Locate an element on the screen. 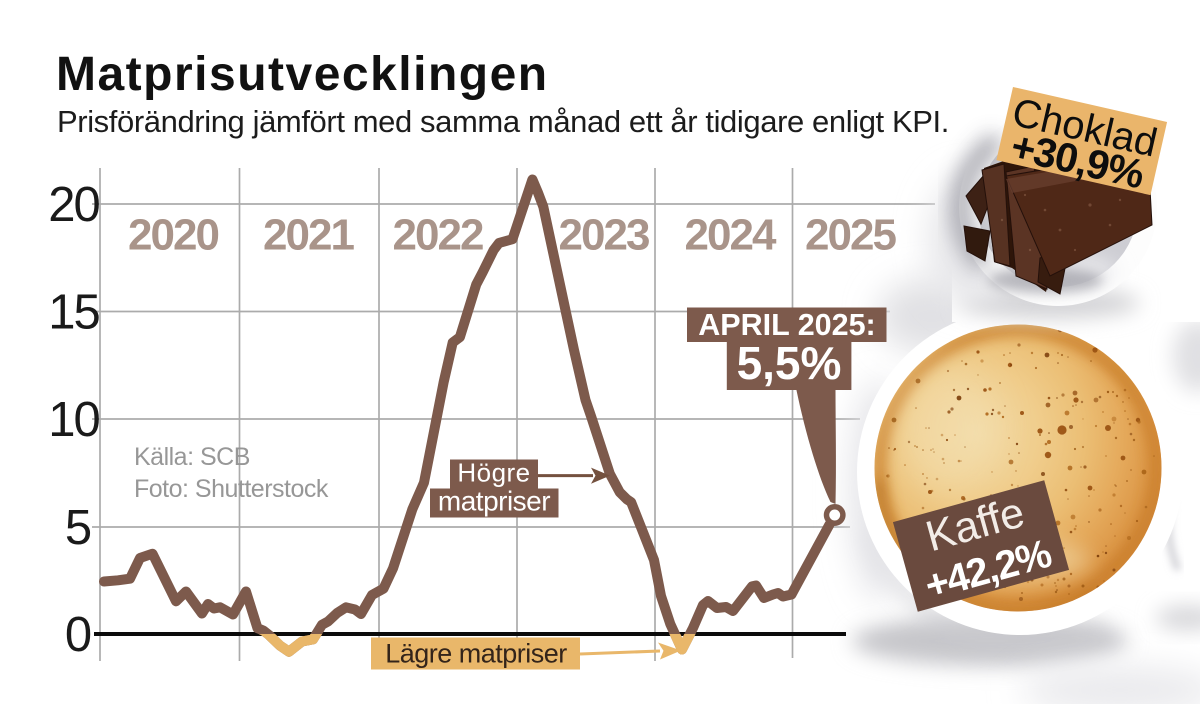 The image size is (1200, 704). svg-text: 2025 is located at coordinates (850, 235).